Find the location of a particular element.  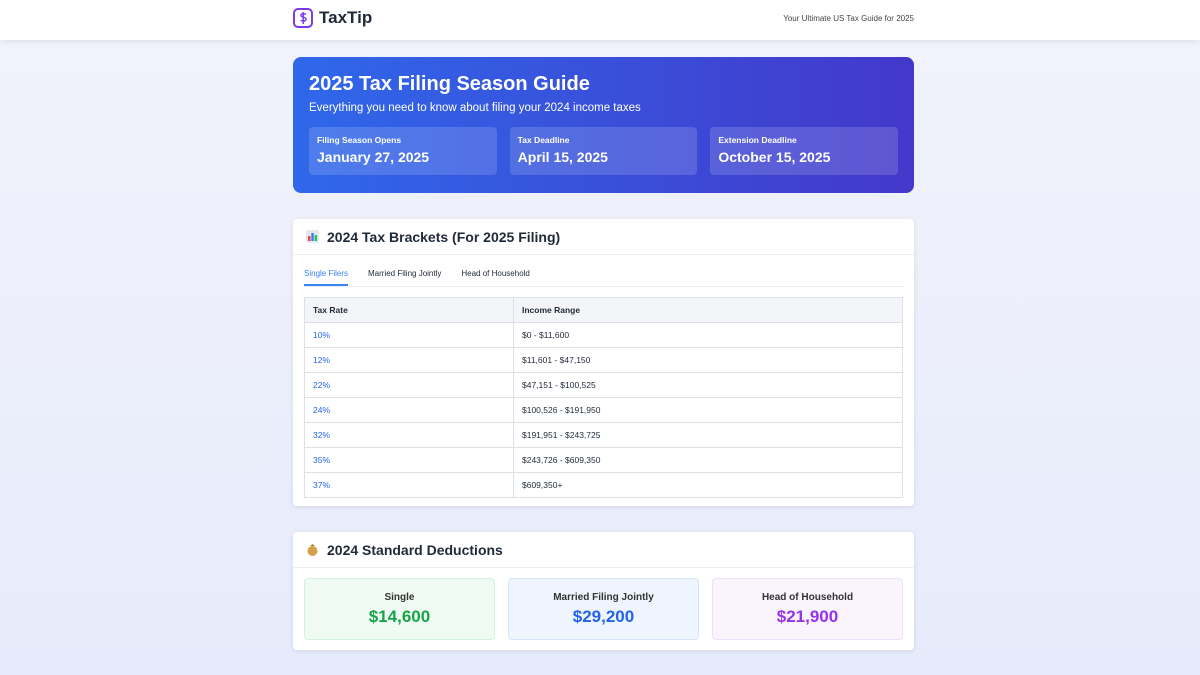

logo-icon is located at coordinates (303, 18).